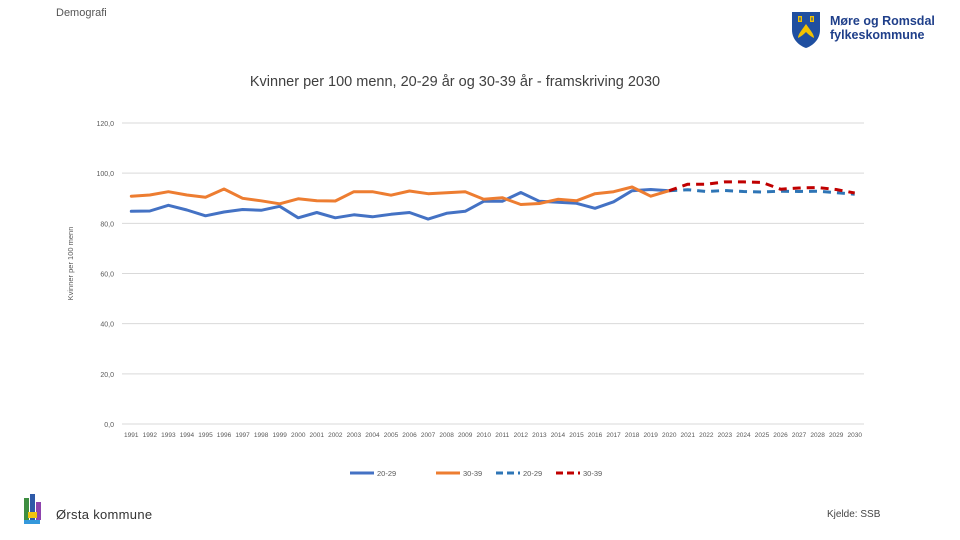 The image size is (960, 540). What do you see at coordinates (168, 435) in the screenshot?
I see `x-tick-label: 1993` at bounding box center [168, 435].